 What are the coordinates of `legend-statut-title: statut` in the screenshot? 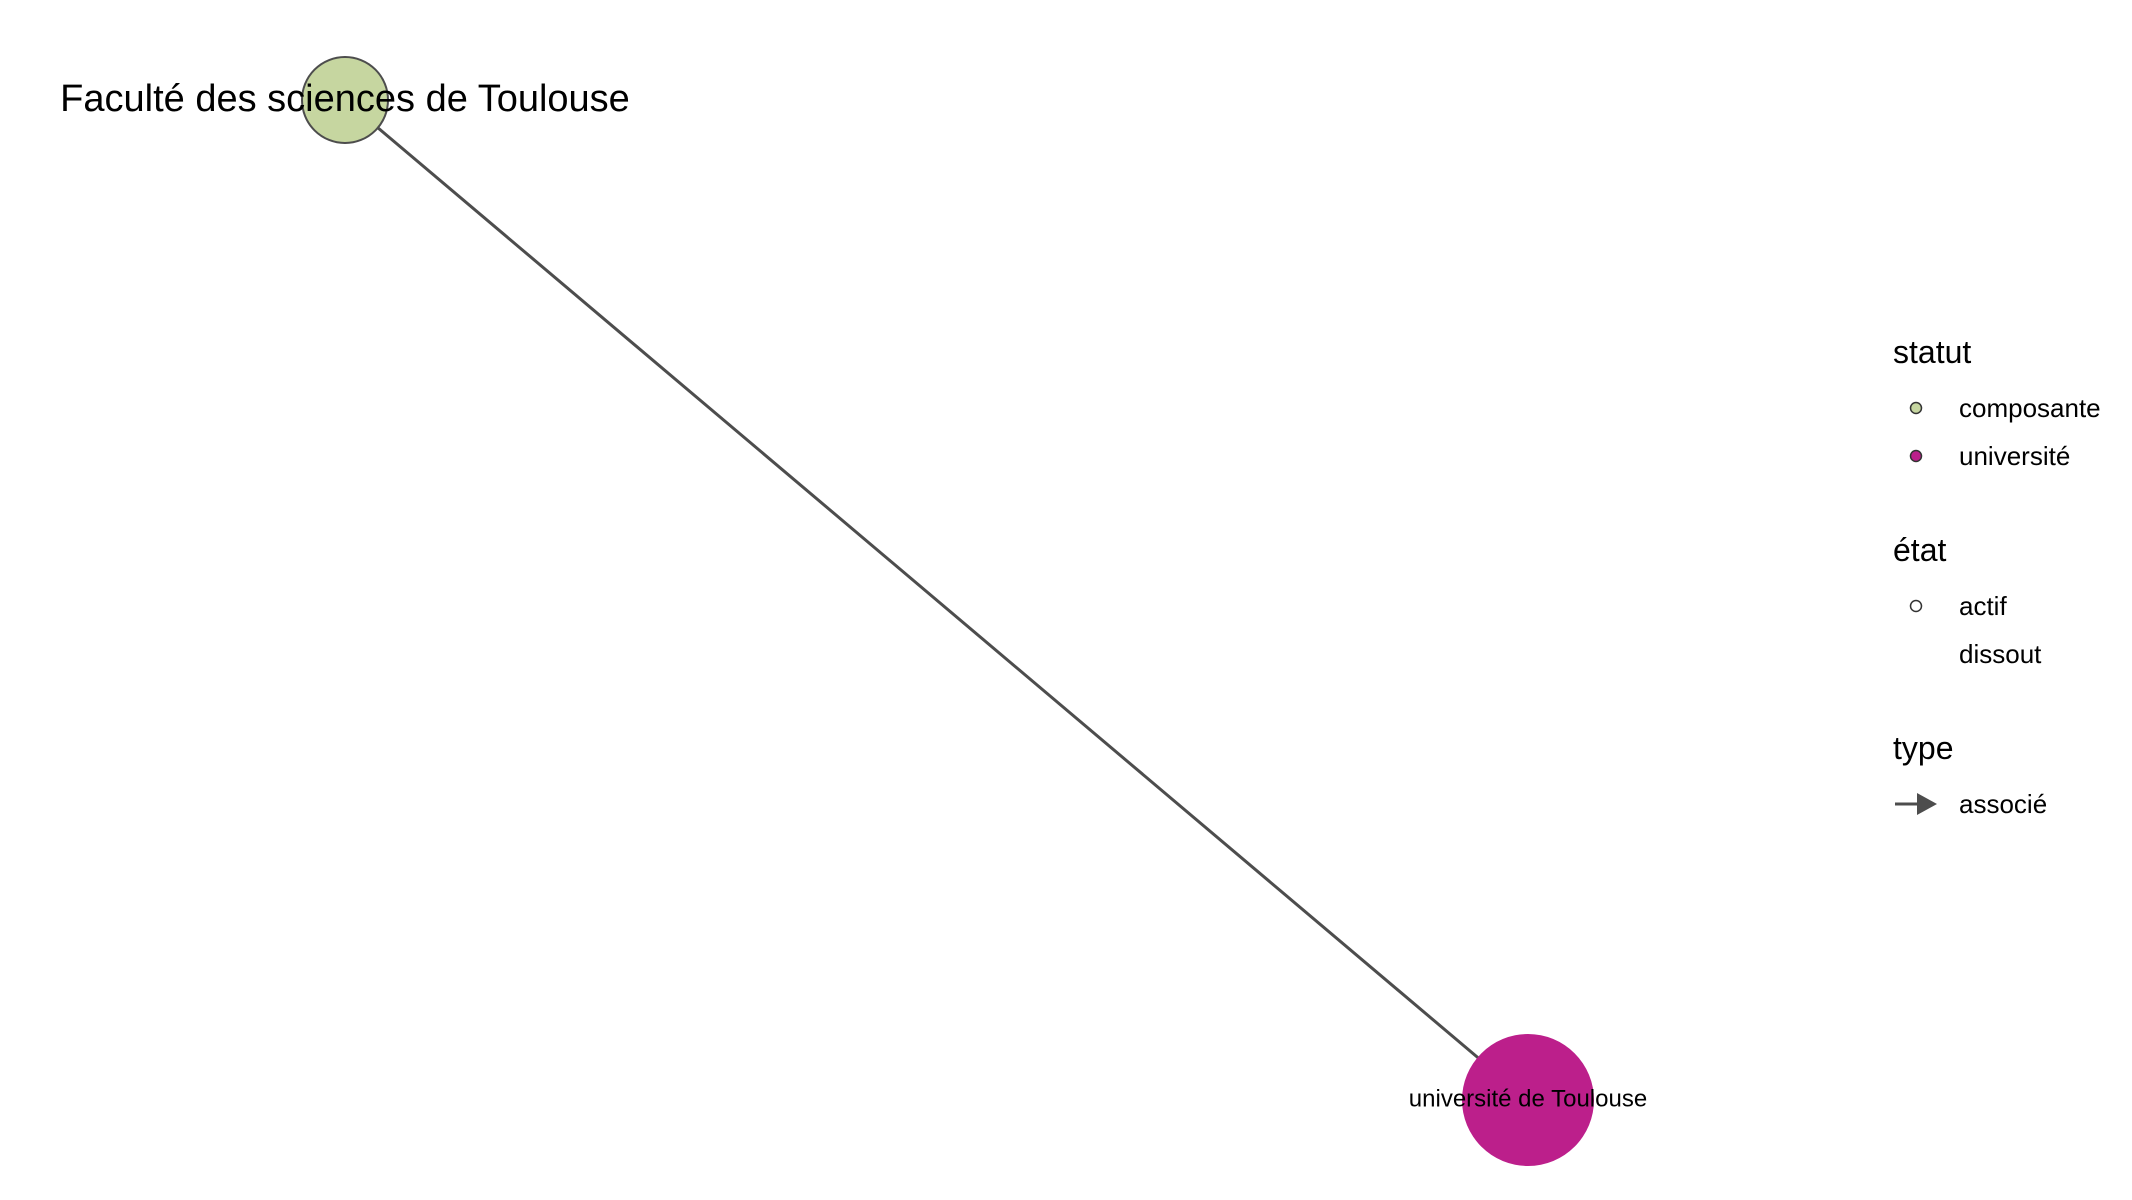 It's located at (1932, 352).